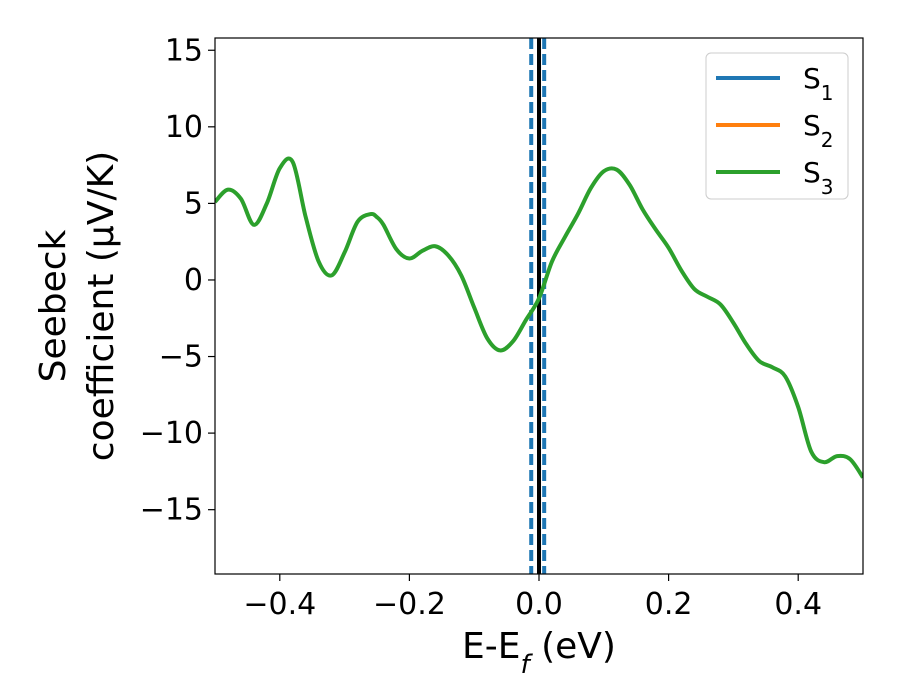 The height and width of the screenshot is (700, 900). I want to click on x-tick-label: −0.2, so click(409, 604).